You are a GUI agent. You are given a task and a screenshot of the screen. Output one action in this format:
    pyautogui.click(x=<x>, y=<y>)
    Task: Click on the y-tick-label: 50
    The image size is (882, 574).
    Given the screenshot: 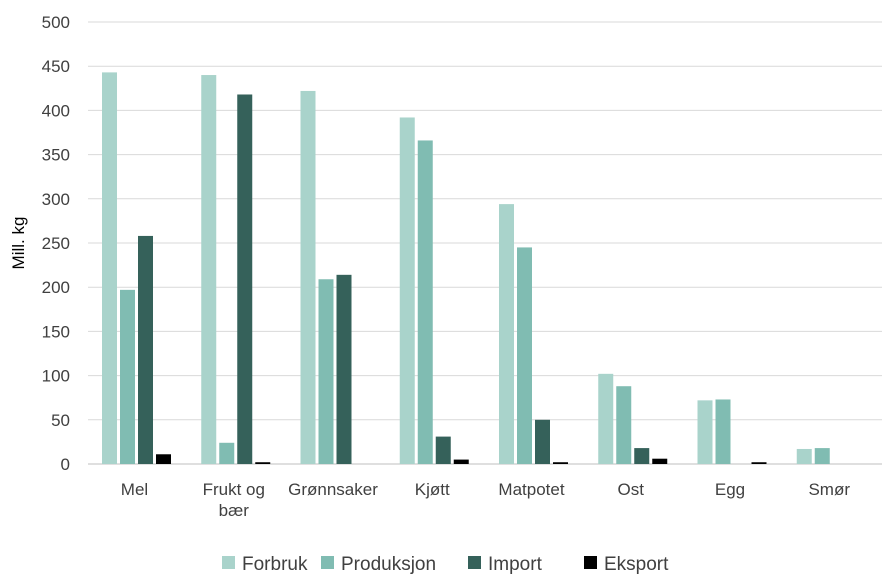 What is the action you would take?
    pyautogui.click(x=60, y=420)
    